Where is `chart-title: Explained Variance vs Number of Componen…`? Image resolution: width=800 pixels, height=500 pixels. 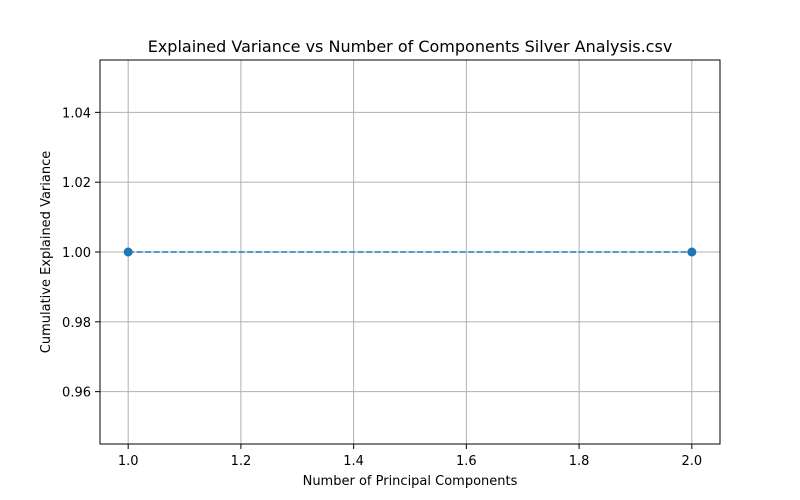
chart-title: Explained Variance vs Number of Componen… is located at coordinates (410, 46).